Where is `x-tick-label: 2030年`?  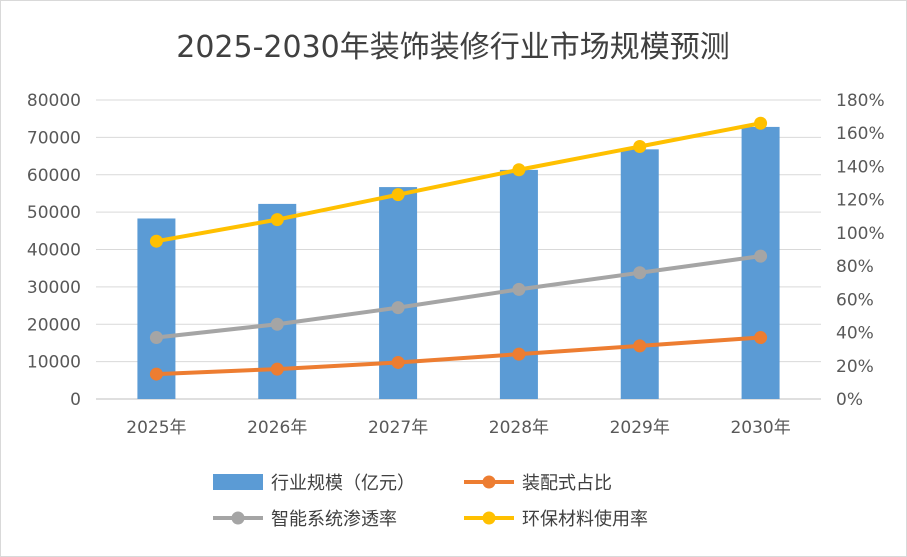
x-tick-label: 2030年 is located at coordinates (760, 428).